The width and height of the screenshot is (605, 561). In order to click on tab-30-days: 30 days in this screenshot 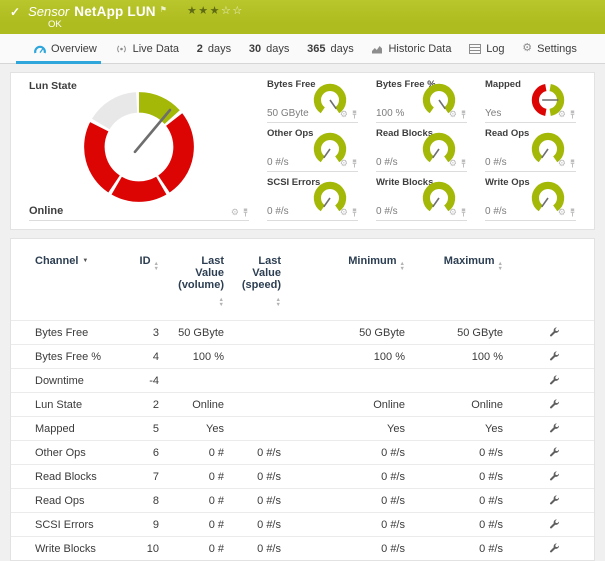, I will do `click(269, 48)`.